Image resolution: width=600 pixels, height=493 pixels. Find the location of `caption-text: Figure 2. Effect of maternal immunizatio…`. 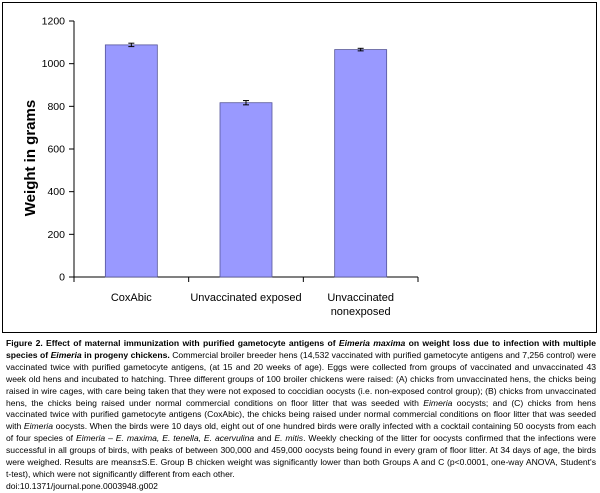

caption-text: Figure 2. Effect of maternal immunizatio… is located at coordinates (172, 343).